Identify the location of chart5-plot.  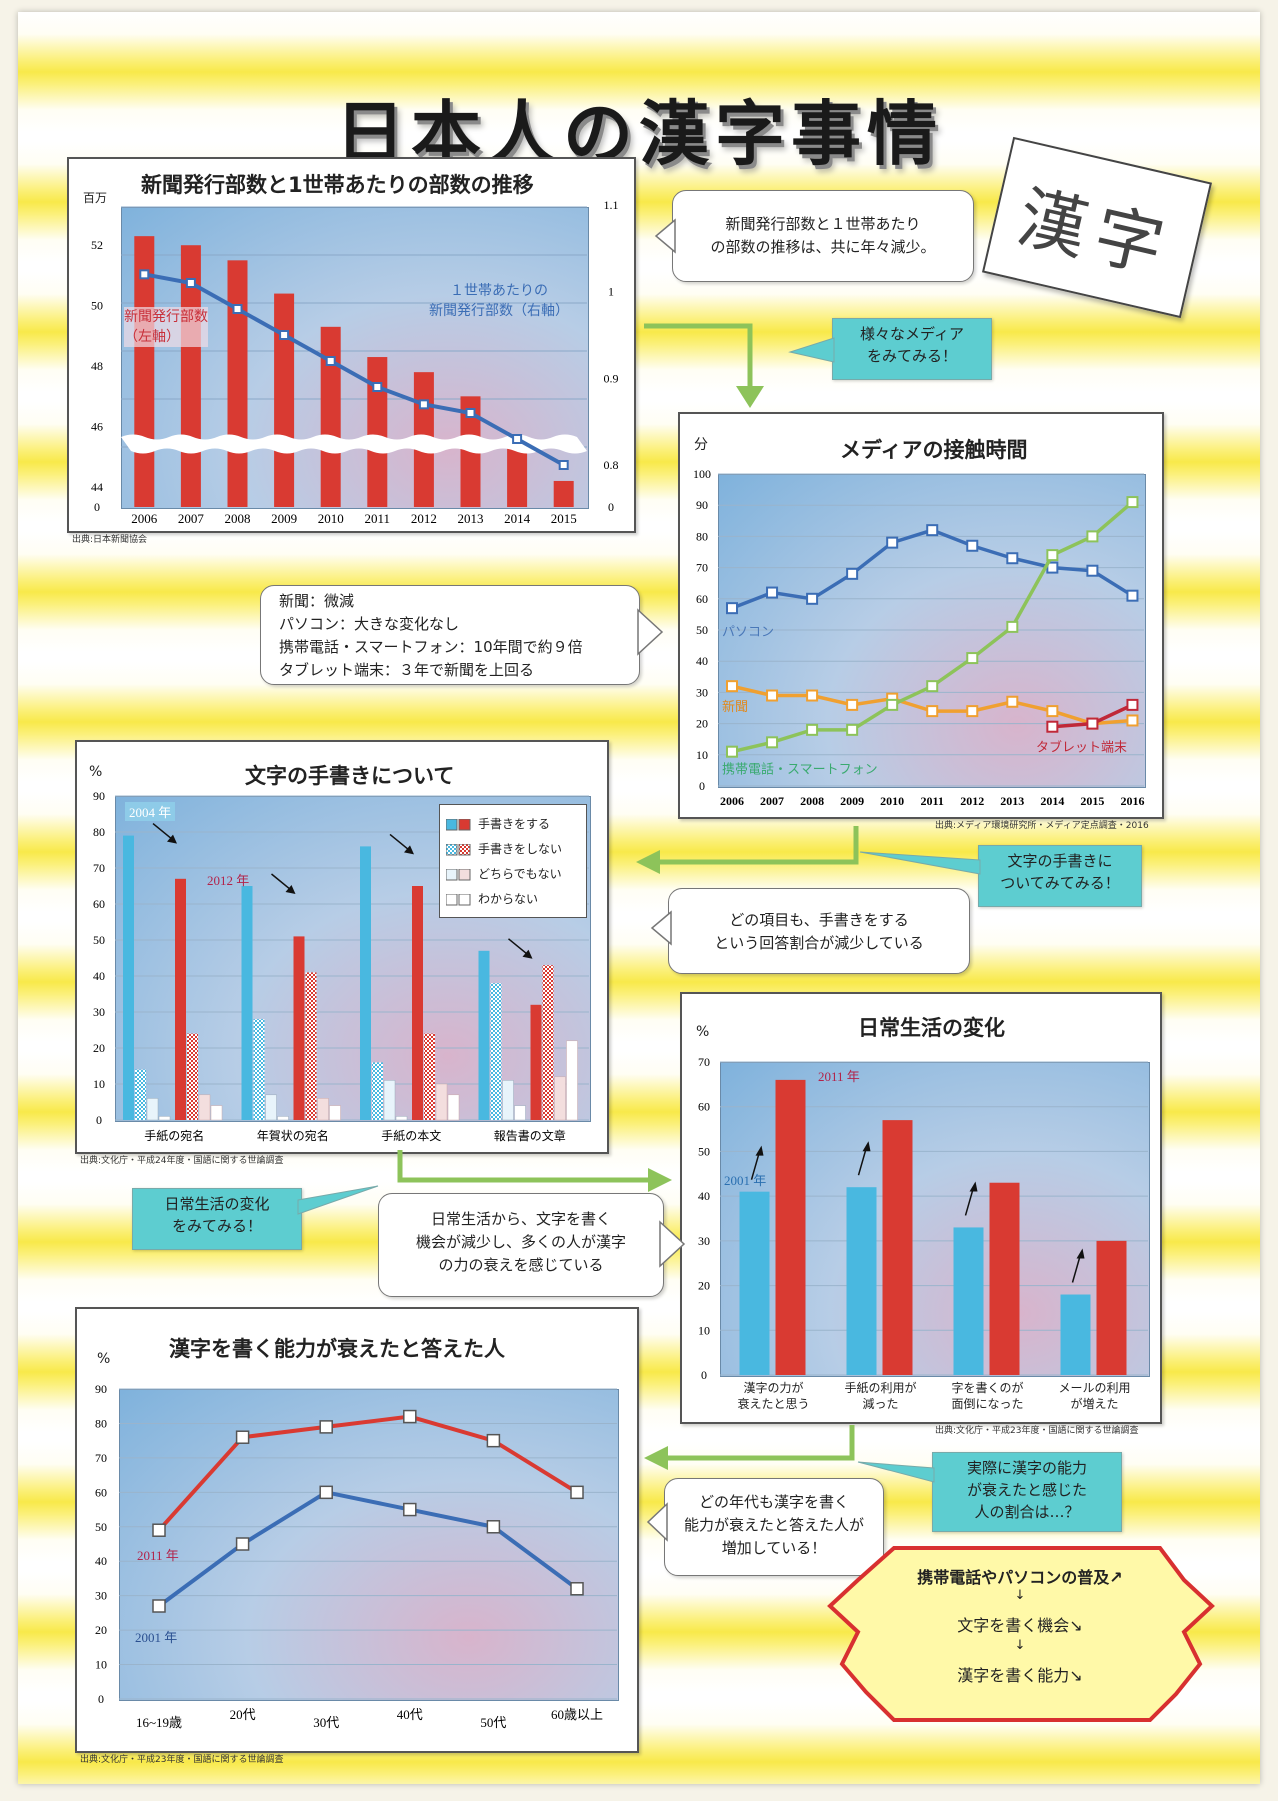
(369, 1545).